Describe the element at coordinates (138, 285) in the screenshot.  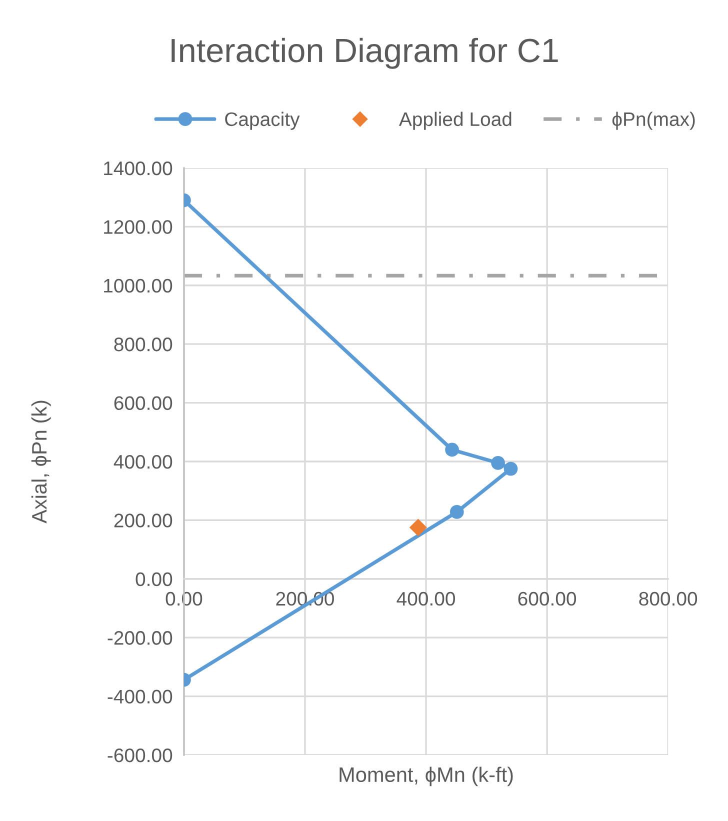
I see `y-tick-label: 1000.00` at that location.